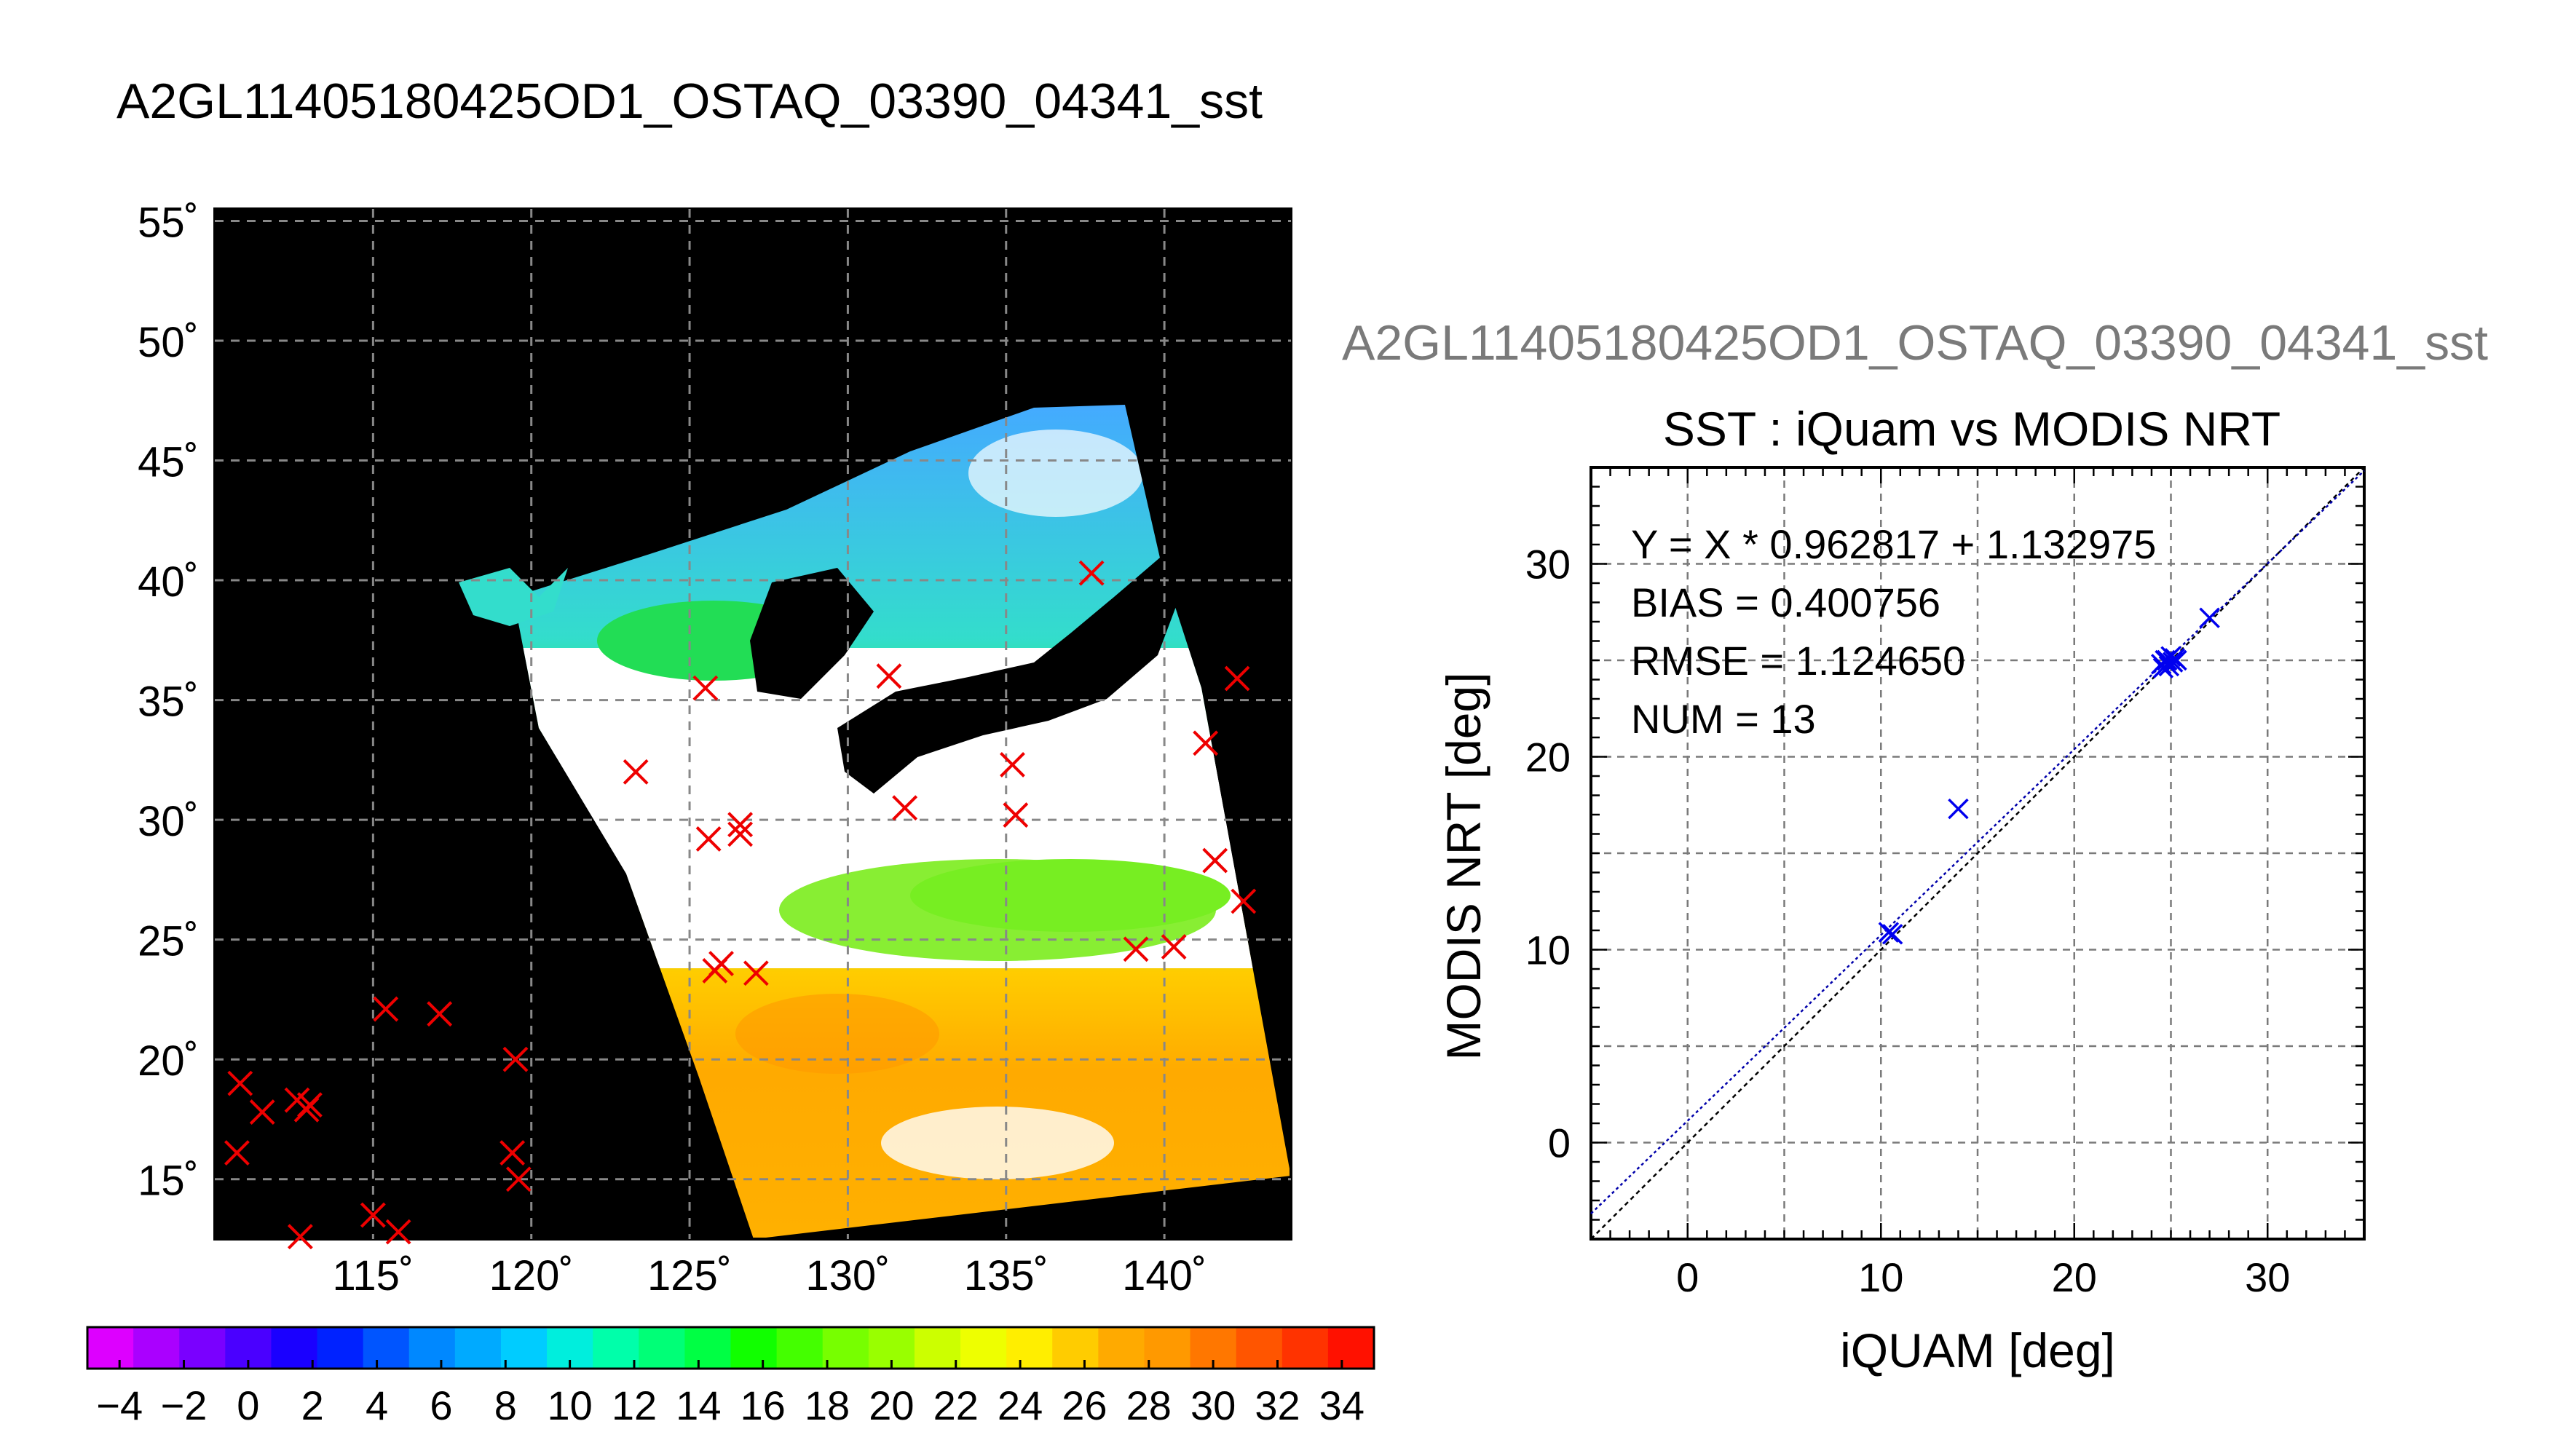 This screenshot has height=1456, width=2555. What do you see at coordinates (698, 1405) in the screenshot?
I see `colorbar-tick-label: 14` at bounding box center [698, 1405].